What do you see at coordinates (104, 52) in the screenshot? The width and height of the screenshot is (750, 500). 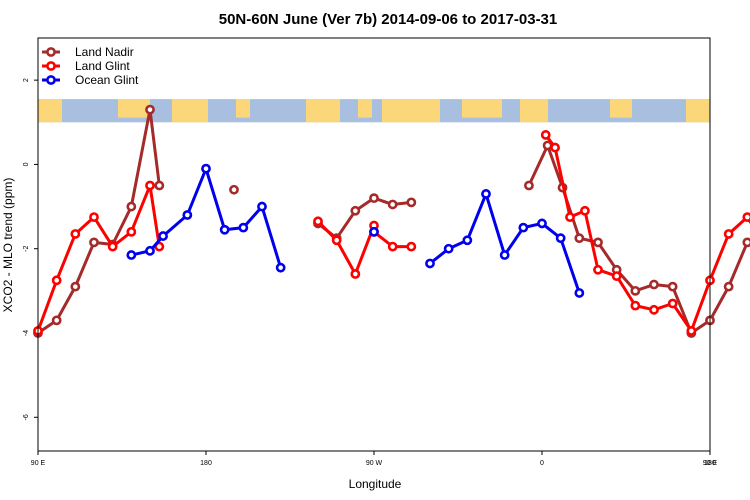 I see `legend-label: Land Nadir` at bounding box center [104, 52].